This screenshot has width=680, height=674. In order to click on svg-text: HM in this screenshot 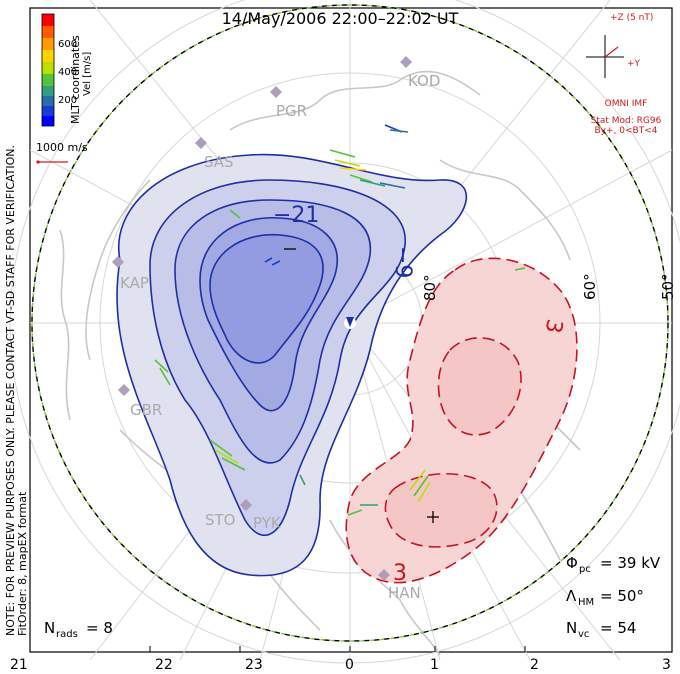, I will do `click(586, 602)`.